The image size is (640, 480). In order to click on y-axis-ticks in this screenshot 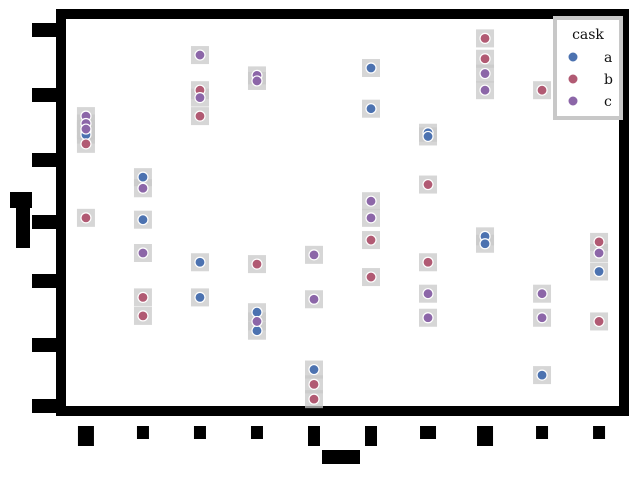, I will do `click(45, 218)`.